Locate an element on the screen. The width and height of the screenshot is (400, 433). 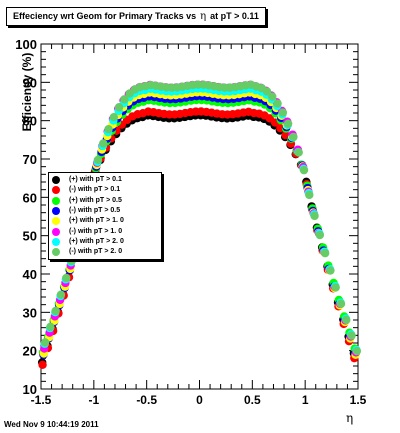
legend-entry: (+) with pT > 2. 0 is located at coordinates (105, 242).